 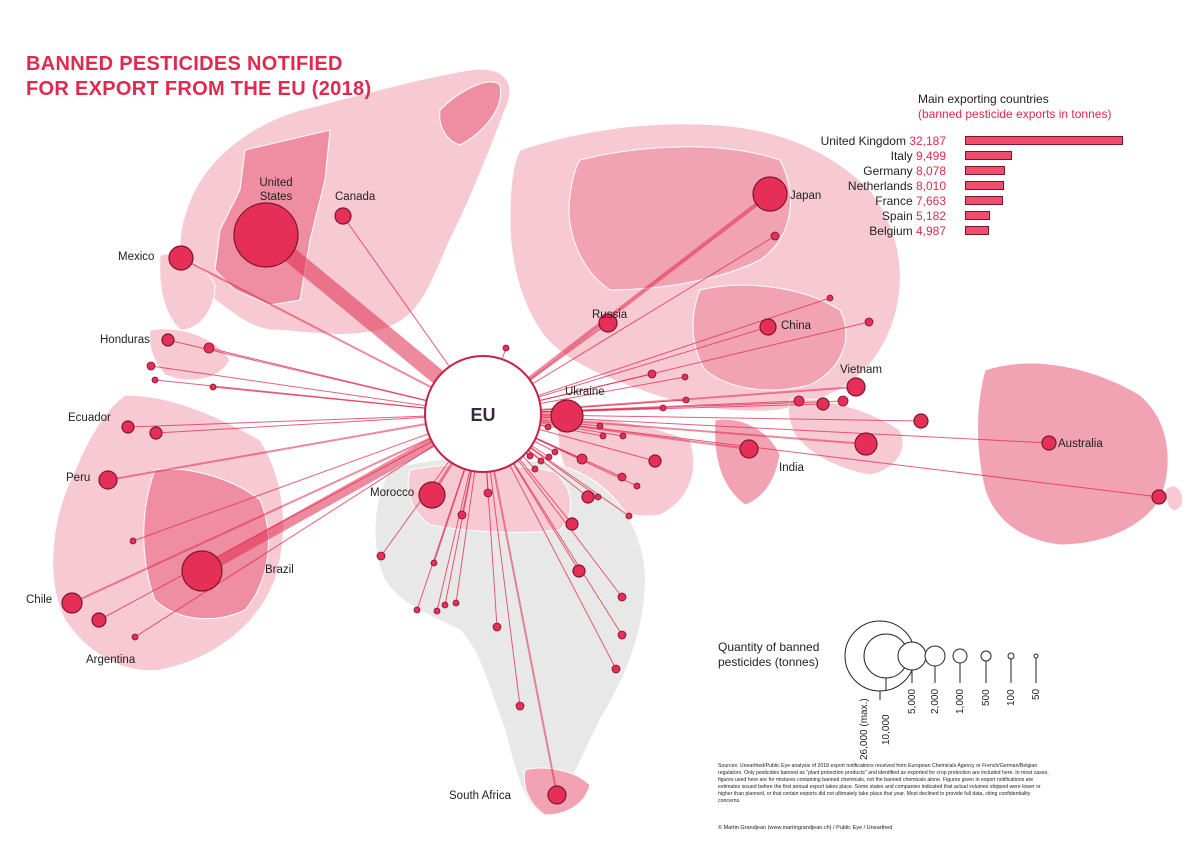 What do you see at coordinates (925, 141) in the screenshot?
I see `exporter-value: 32,187` at bounding box center [925, 141].